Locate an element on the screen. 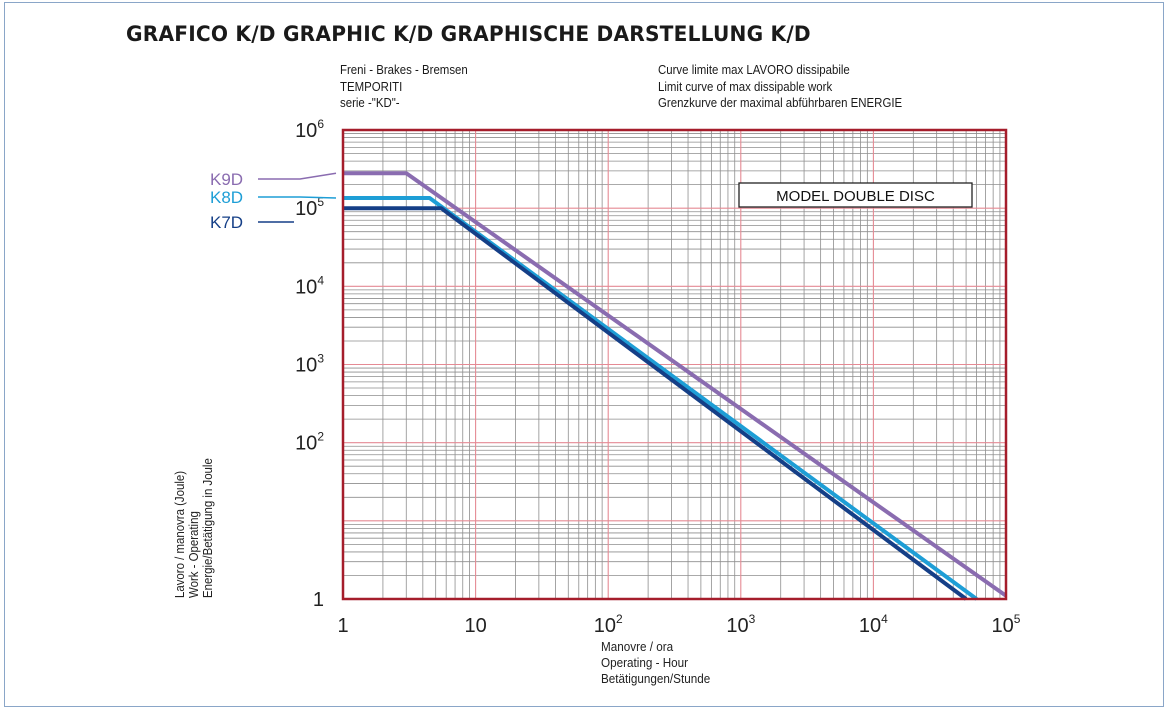  y-axis-label-line: Energie/Betätigung in Joule is located at coordinates (207, 528).